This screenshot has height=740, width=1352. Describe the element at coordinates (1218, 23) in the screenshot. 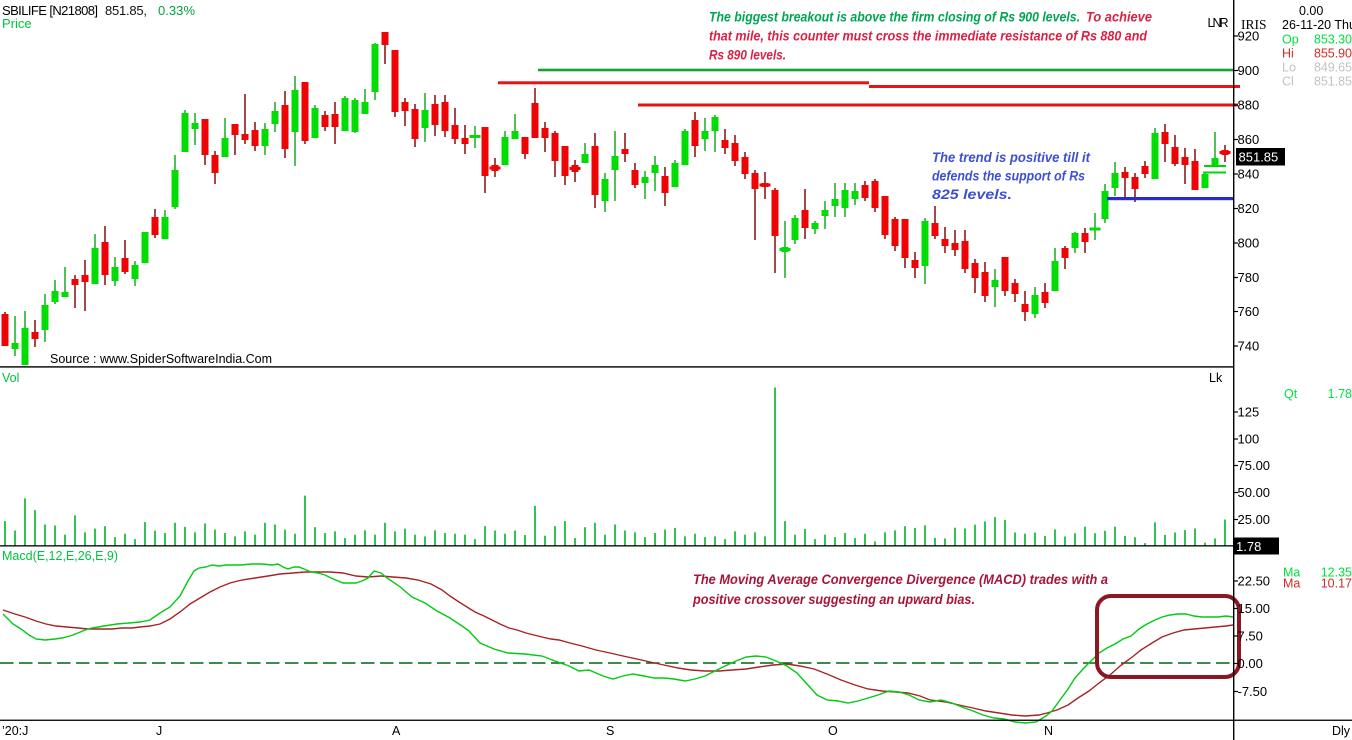

I see `svg-text: LNR` at that location.